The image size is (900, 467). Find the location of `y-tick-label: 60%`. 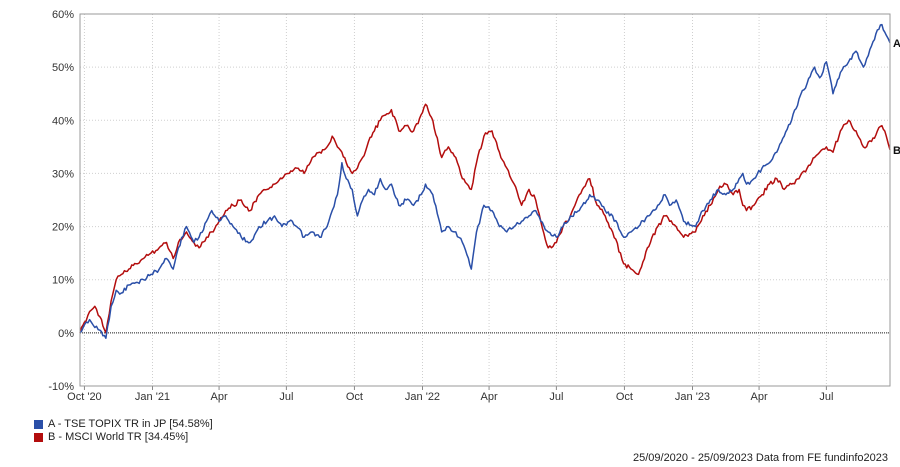

y-tick-label: 60% is located at coordinates (63, 15).